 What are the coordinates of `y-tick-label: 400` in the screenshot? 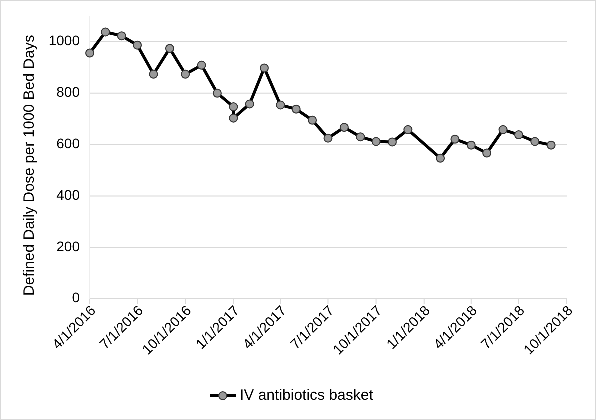 It's located at (68, 194).